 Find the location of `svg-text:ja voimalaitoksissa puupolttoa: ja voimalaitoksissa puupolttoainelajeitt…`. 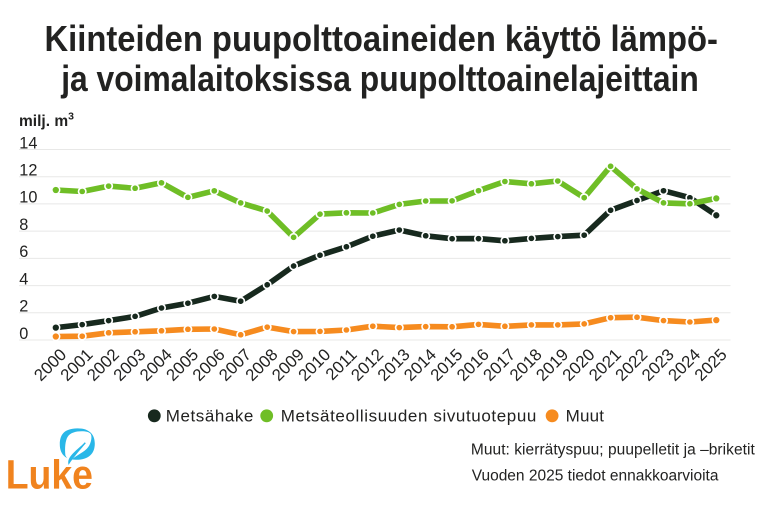

svg-text:ja voimalaitoksissa puupolttoa: ja voimalaitoksissa puupolttoainelajeitt… is located at coordinates (379, 79).